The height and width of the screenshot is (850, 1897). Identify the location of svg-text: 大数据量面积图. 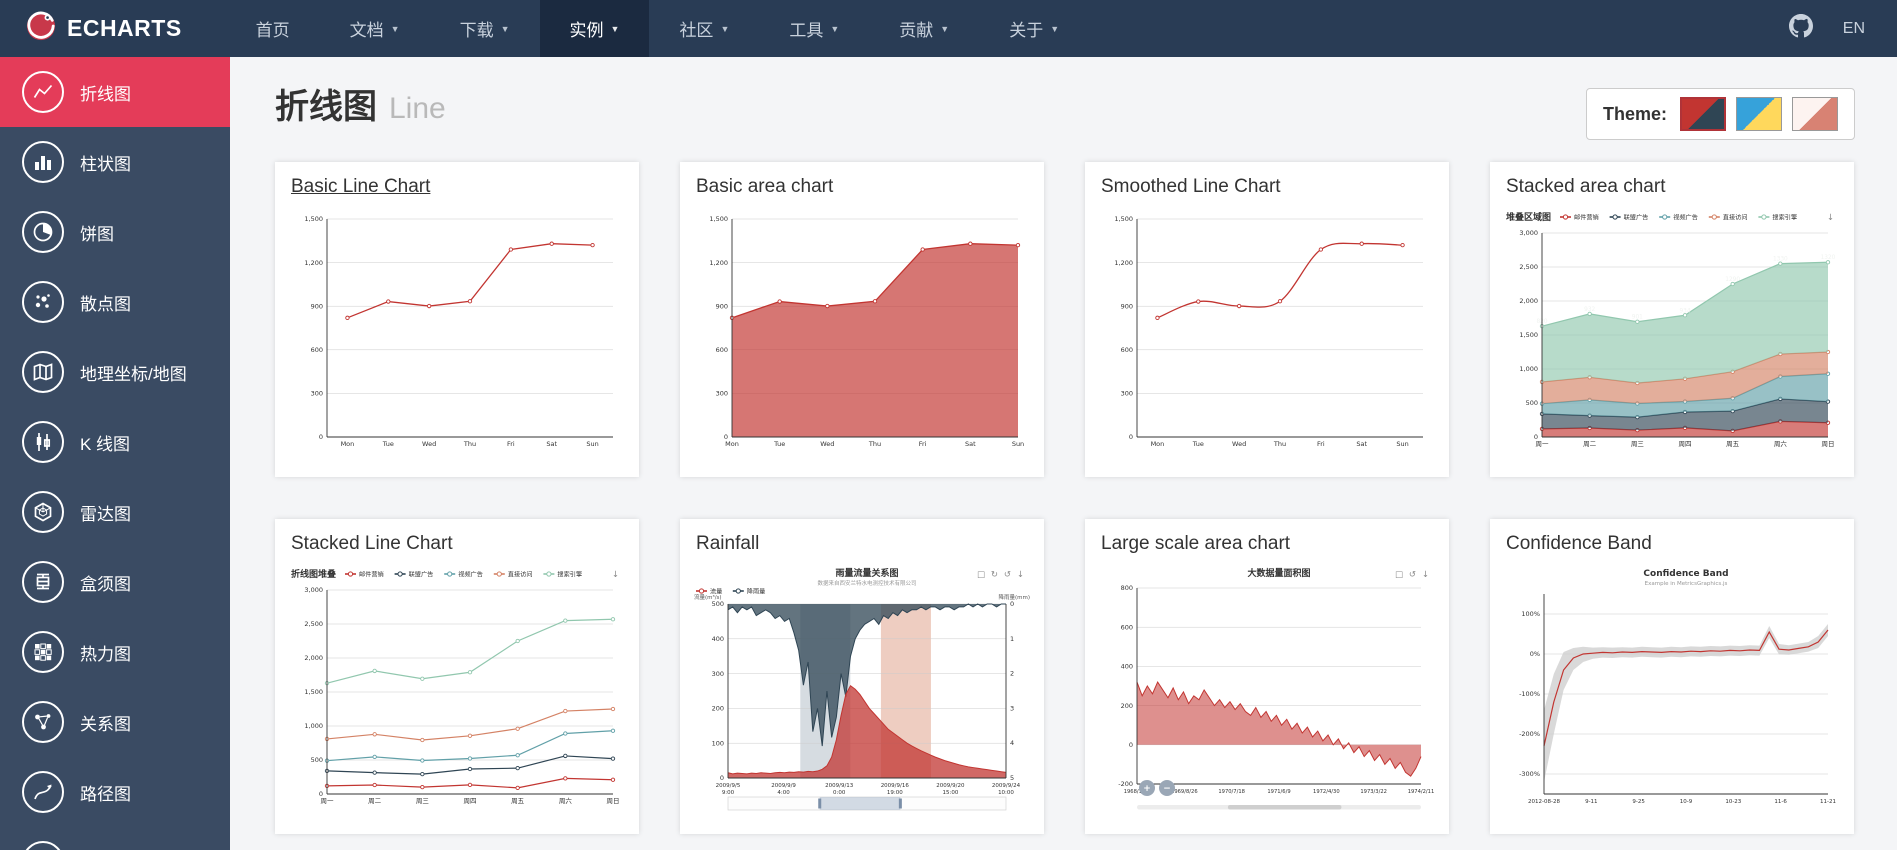
(1278, 573).